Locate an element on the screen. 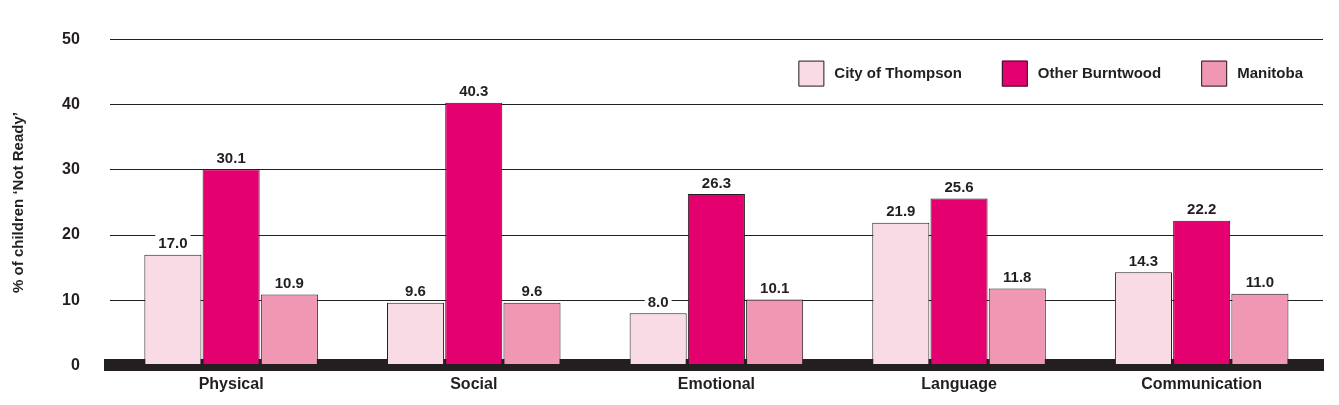 The height and width of the screenshot is (405, 1339). data-label: 17.0 is located at coordinates (173, 243).